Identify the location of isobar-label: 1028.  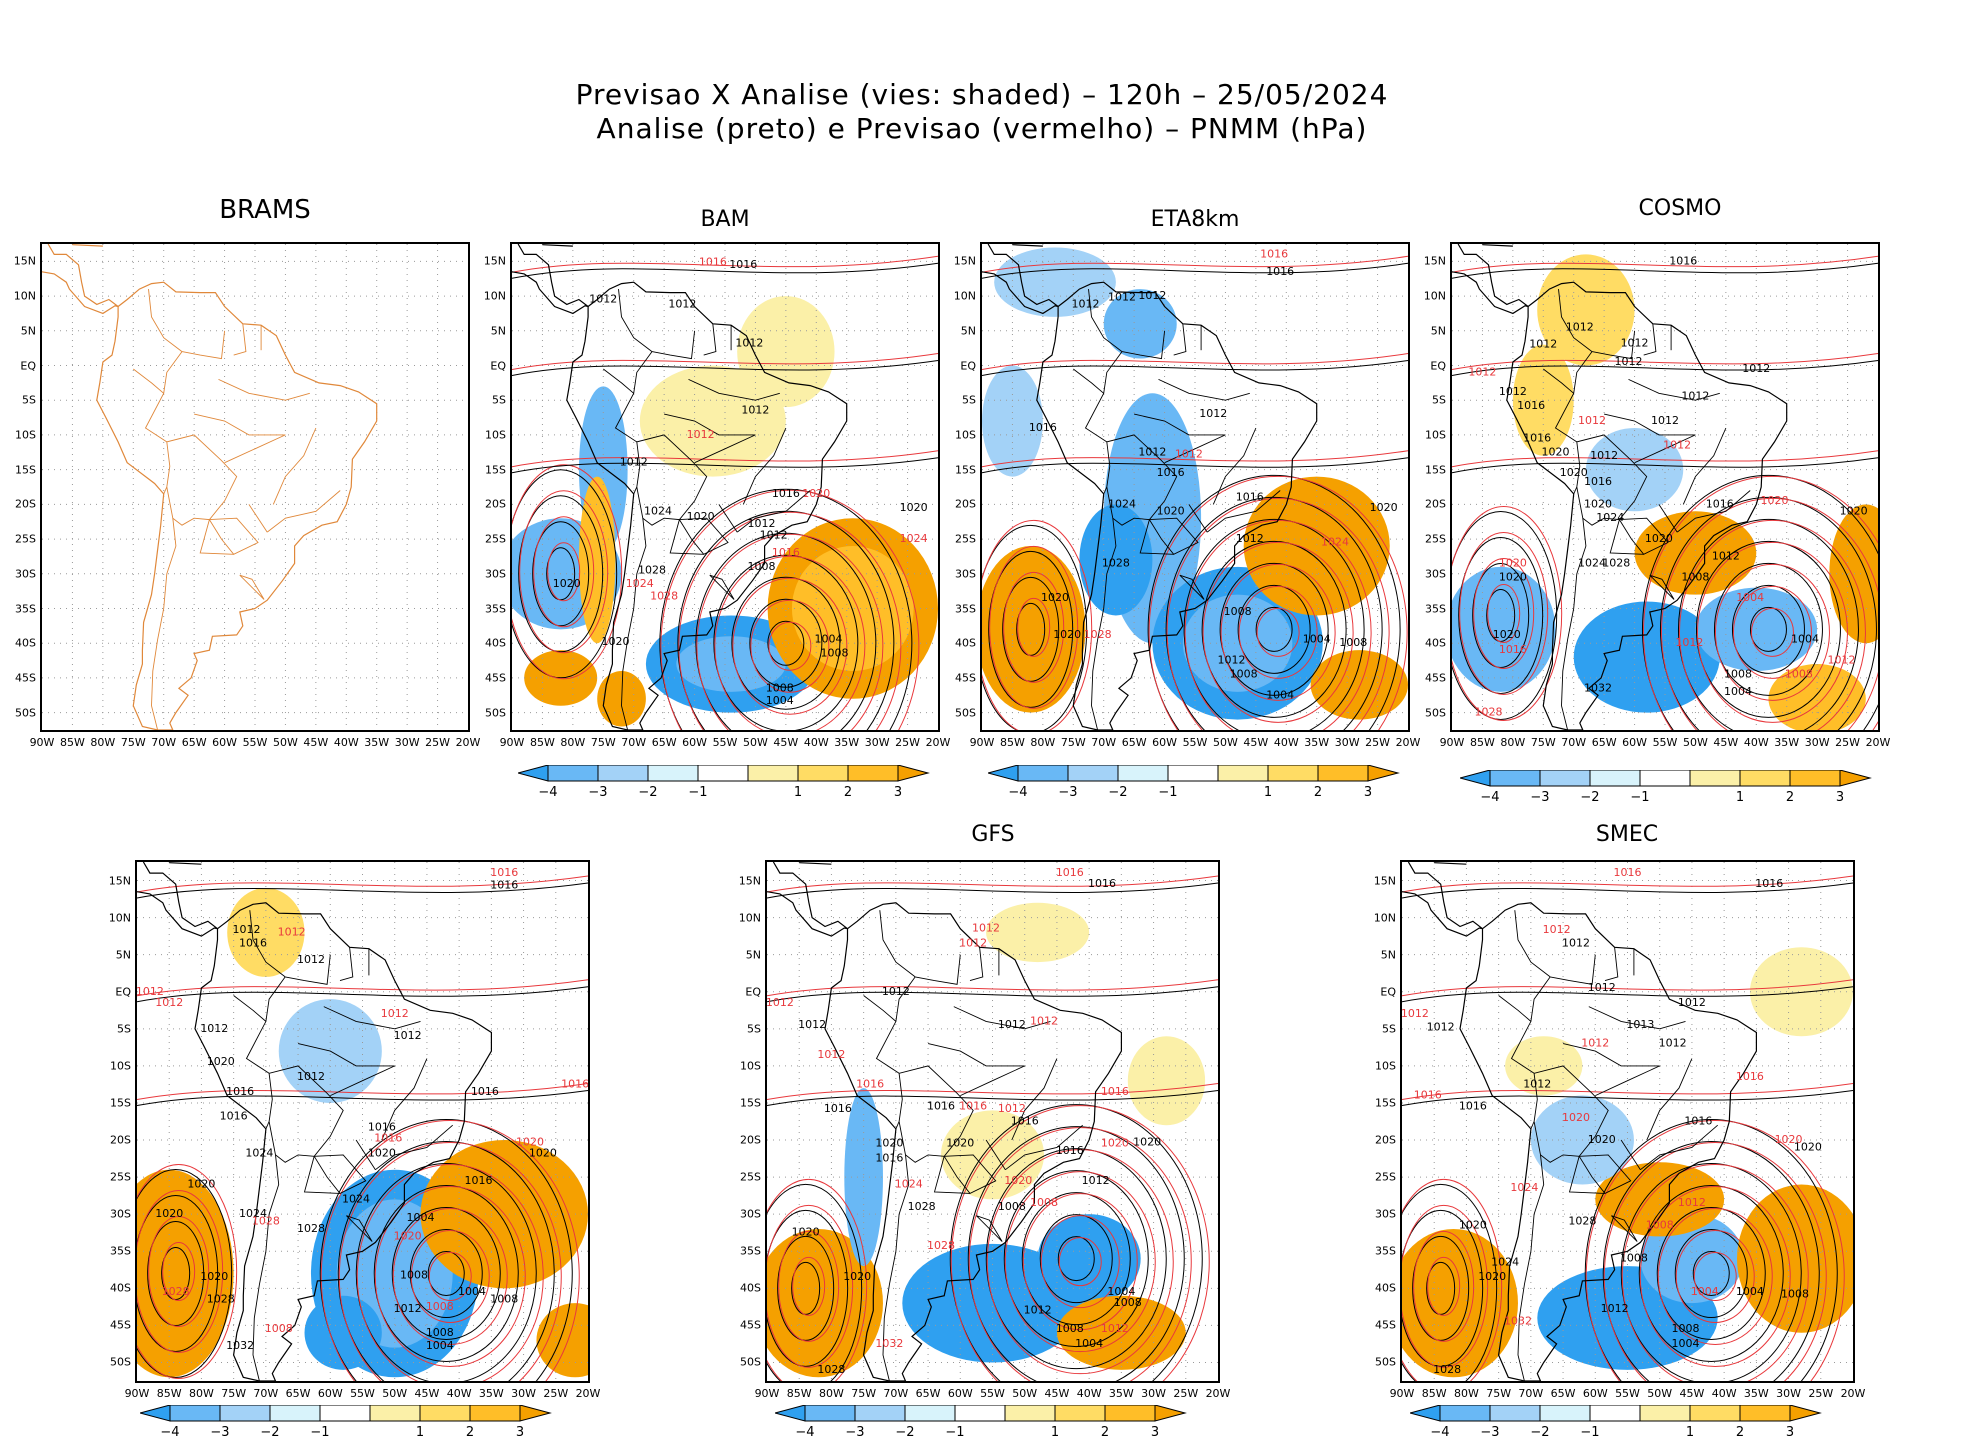
(176, 1291).